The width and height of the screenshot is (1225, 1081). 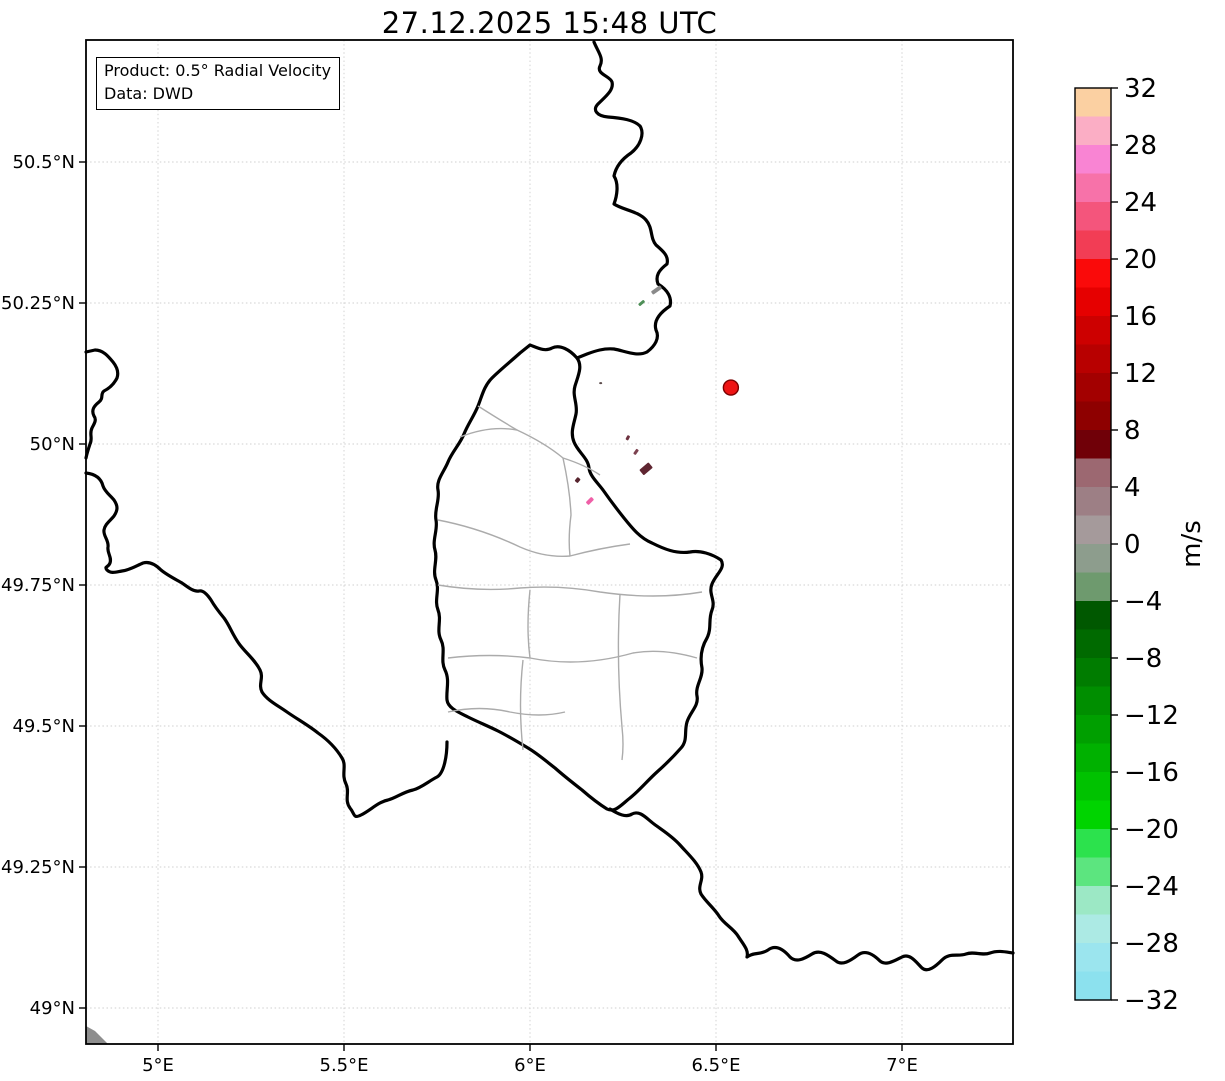 What do you see at coordinates (52, 444) in the screenshot?
I see `y-tick-label: 50°N` at bounding box center [52, 444].